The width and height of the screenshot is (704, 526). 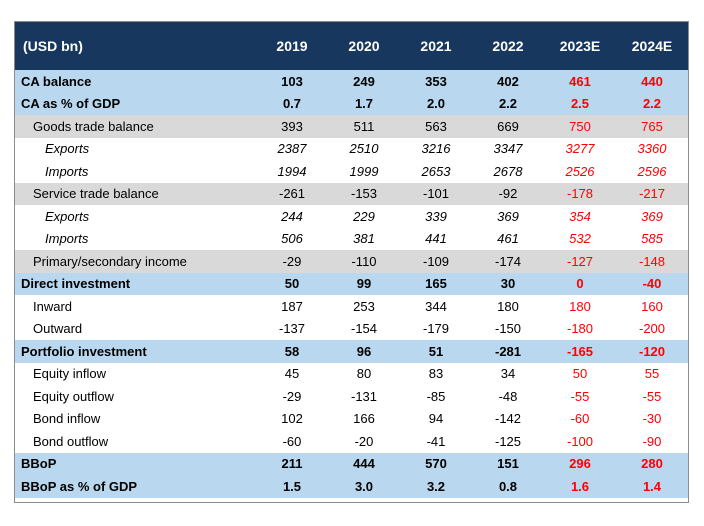 What do you see at coordinates (436, 171) in the screenshot?
I see `cell-value: 2653` at bounding box center [436, 171].